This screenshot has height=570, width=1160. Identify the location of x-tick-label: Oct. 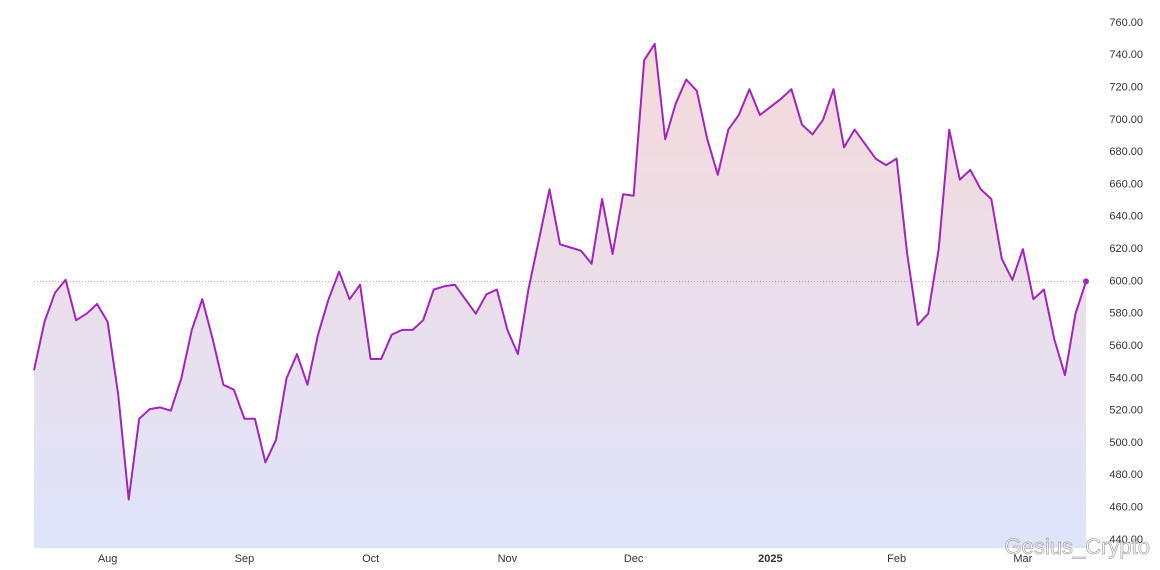
(370, 559).